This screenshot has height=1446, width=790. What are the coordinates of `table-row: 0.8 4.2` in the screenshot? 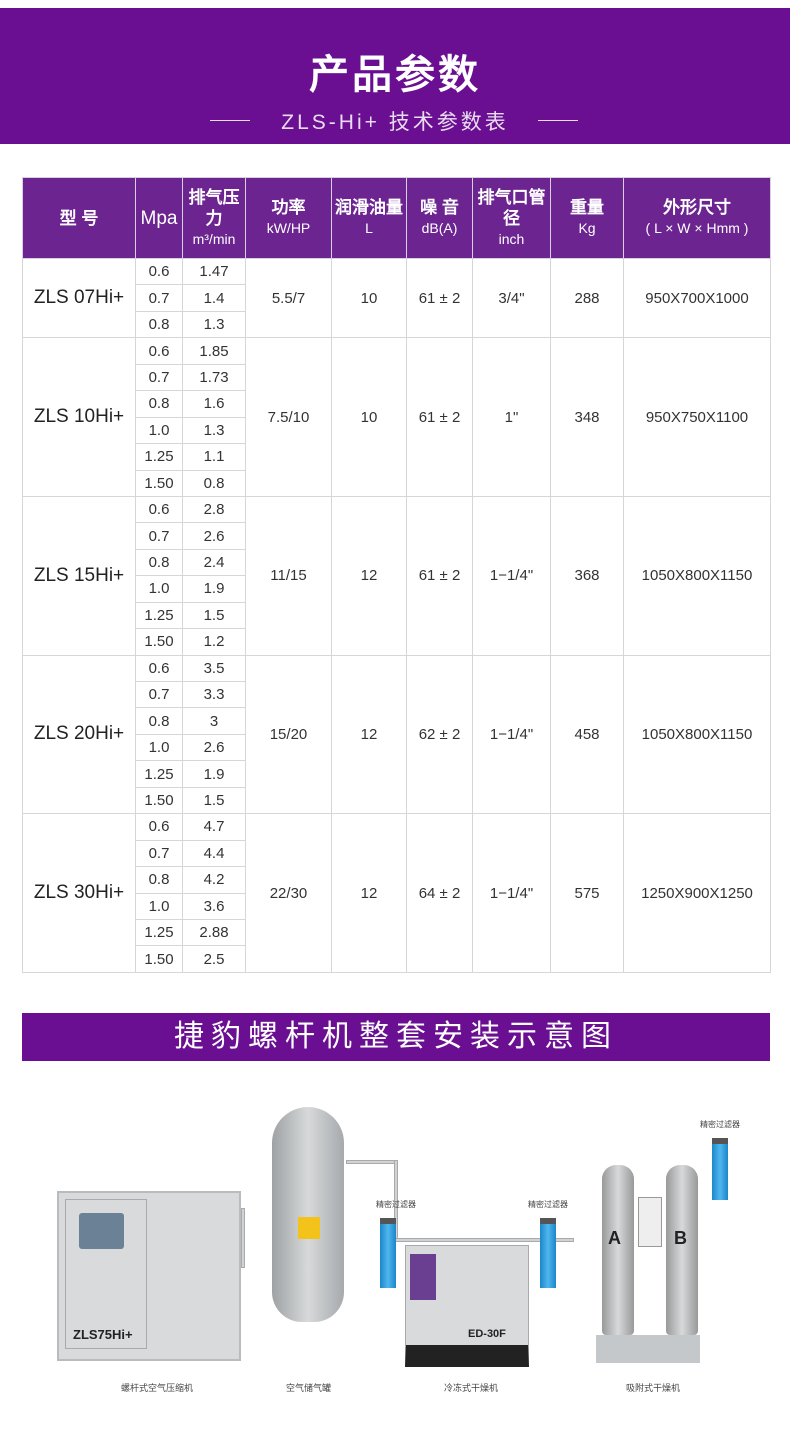 It's located at (397, 880).